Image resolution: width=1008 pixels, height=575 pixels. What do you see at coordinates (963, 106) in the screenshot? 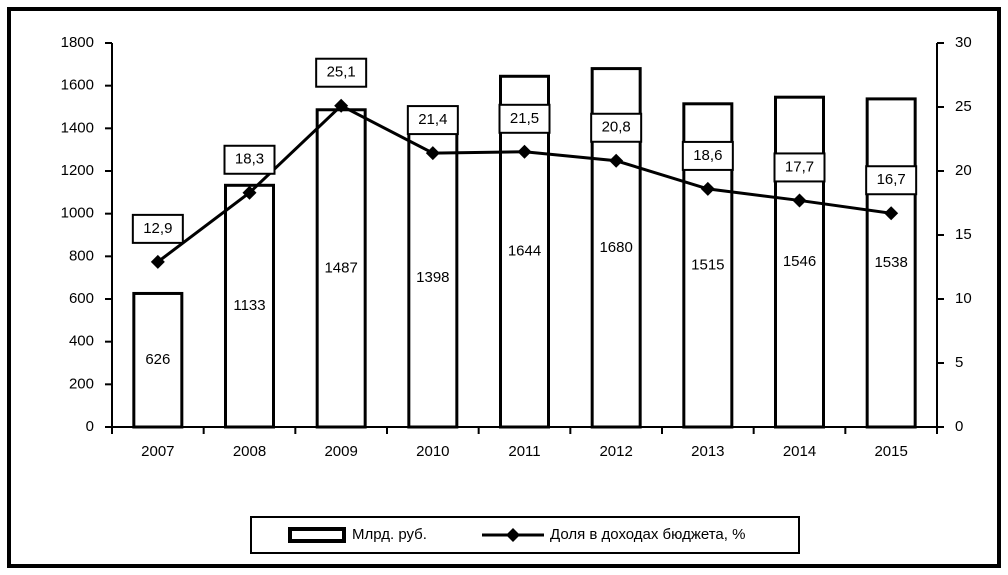
I see `y2-tick-label: 25` at bounding box center [963, 106].